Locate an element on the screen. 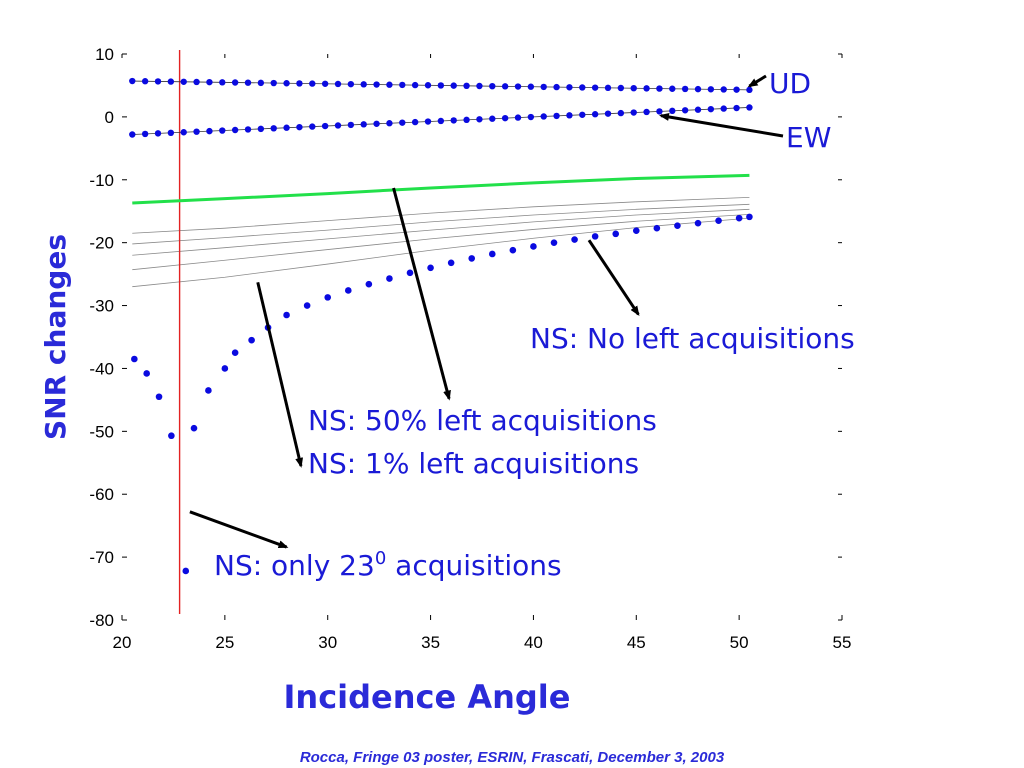 This screenshot has height=768, width=1024. y-tick-label: -30 is located at coordinates (101, 306).